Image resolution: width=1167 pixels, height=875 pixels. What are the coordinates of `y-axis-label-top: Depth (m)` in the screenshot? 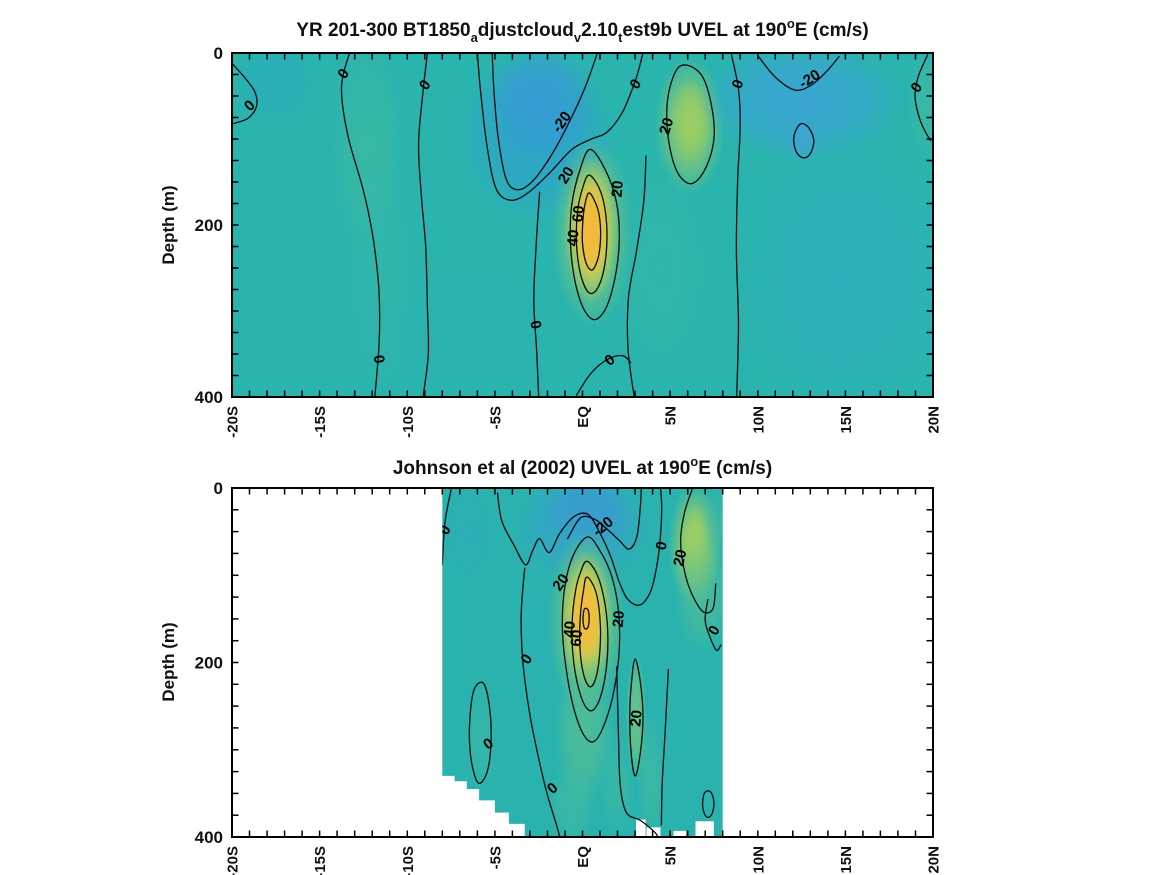 It's located at (168, 224).